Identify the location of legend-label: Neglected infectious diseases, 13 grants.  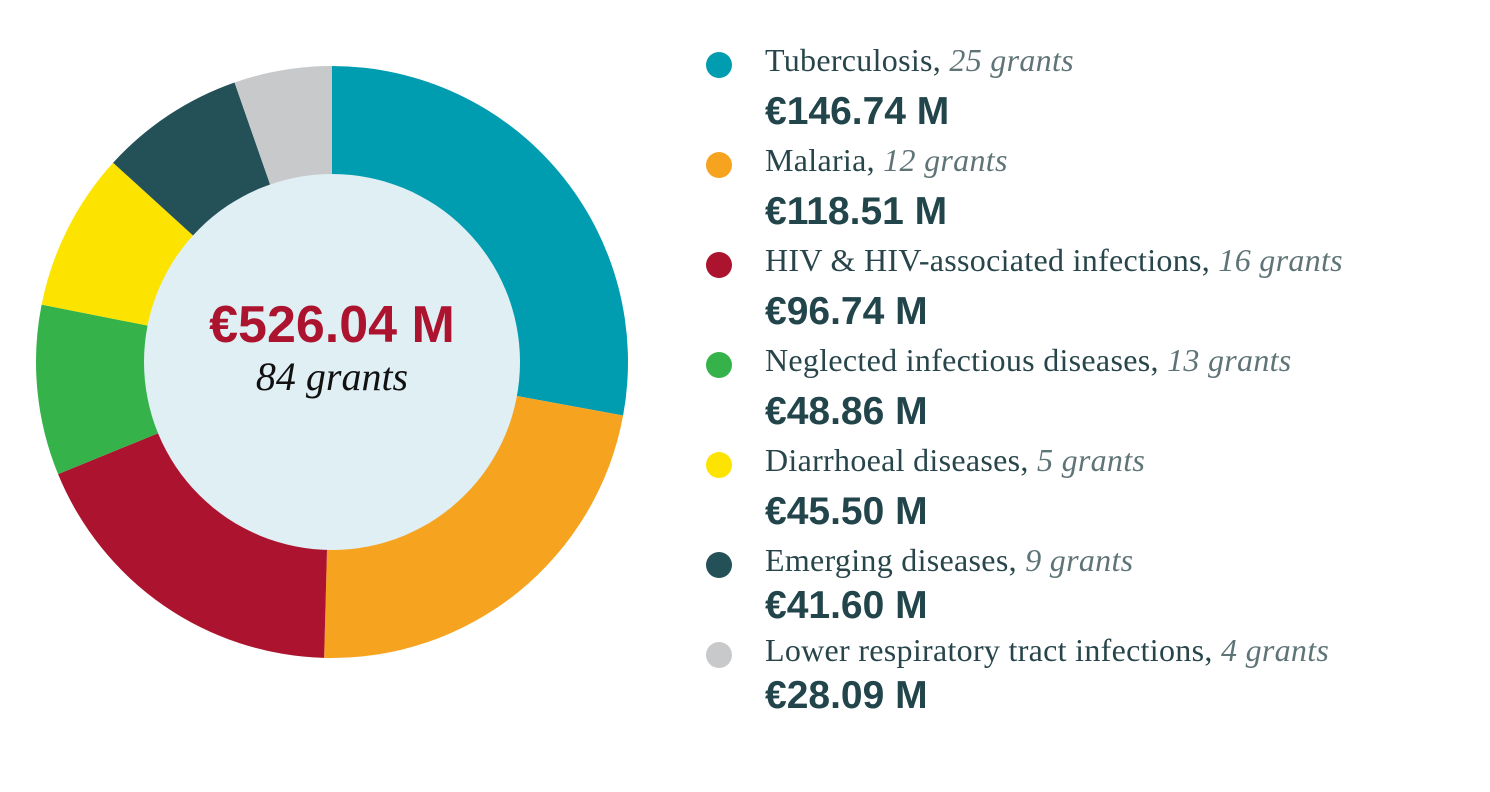
(1028, 360).